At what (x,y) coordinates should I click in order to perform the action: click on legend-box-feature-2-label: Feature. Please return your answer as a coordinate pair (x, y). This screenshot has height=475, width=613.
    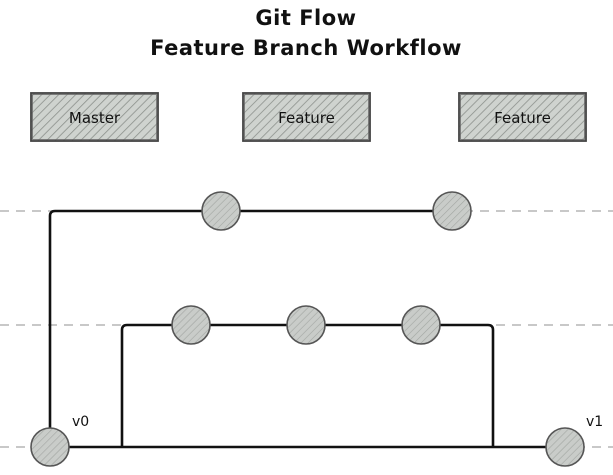
    Looking at the image, I should click on (522, 118).